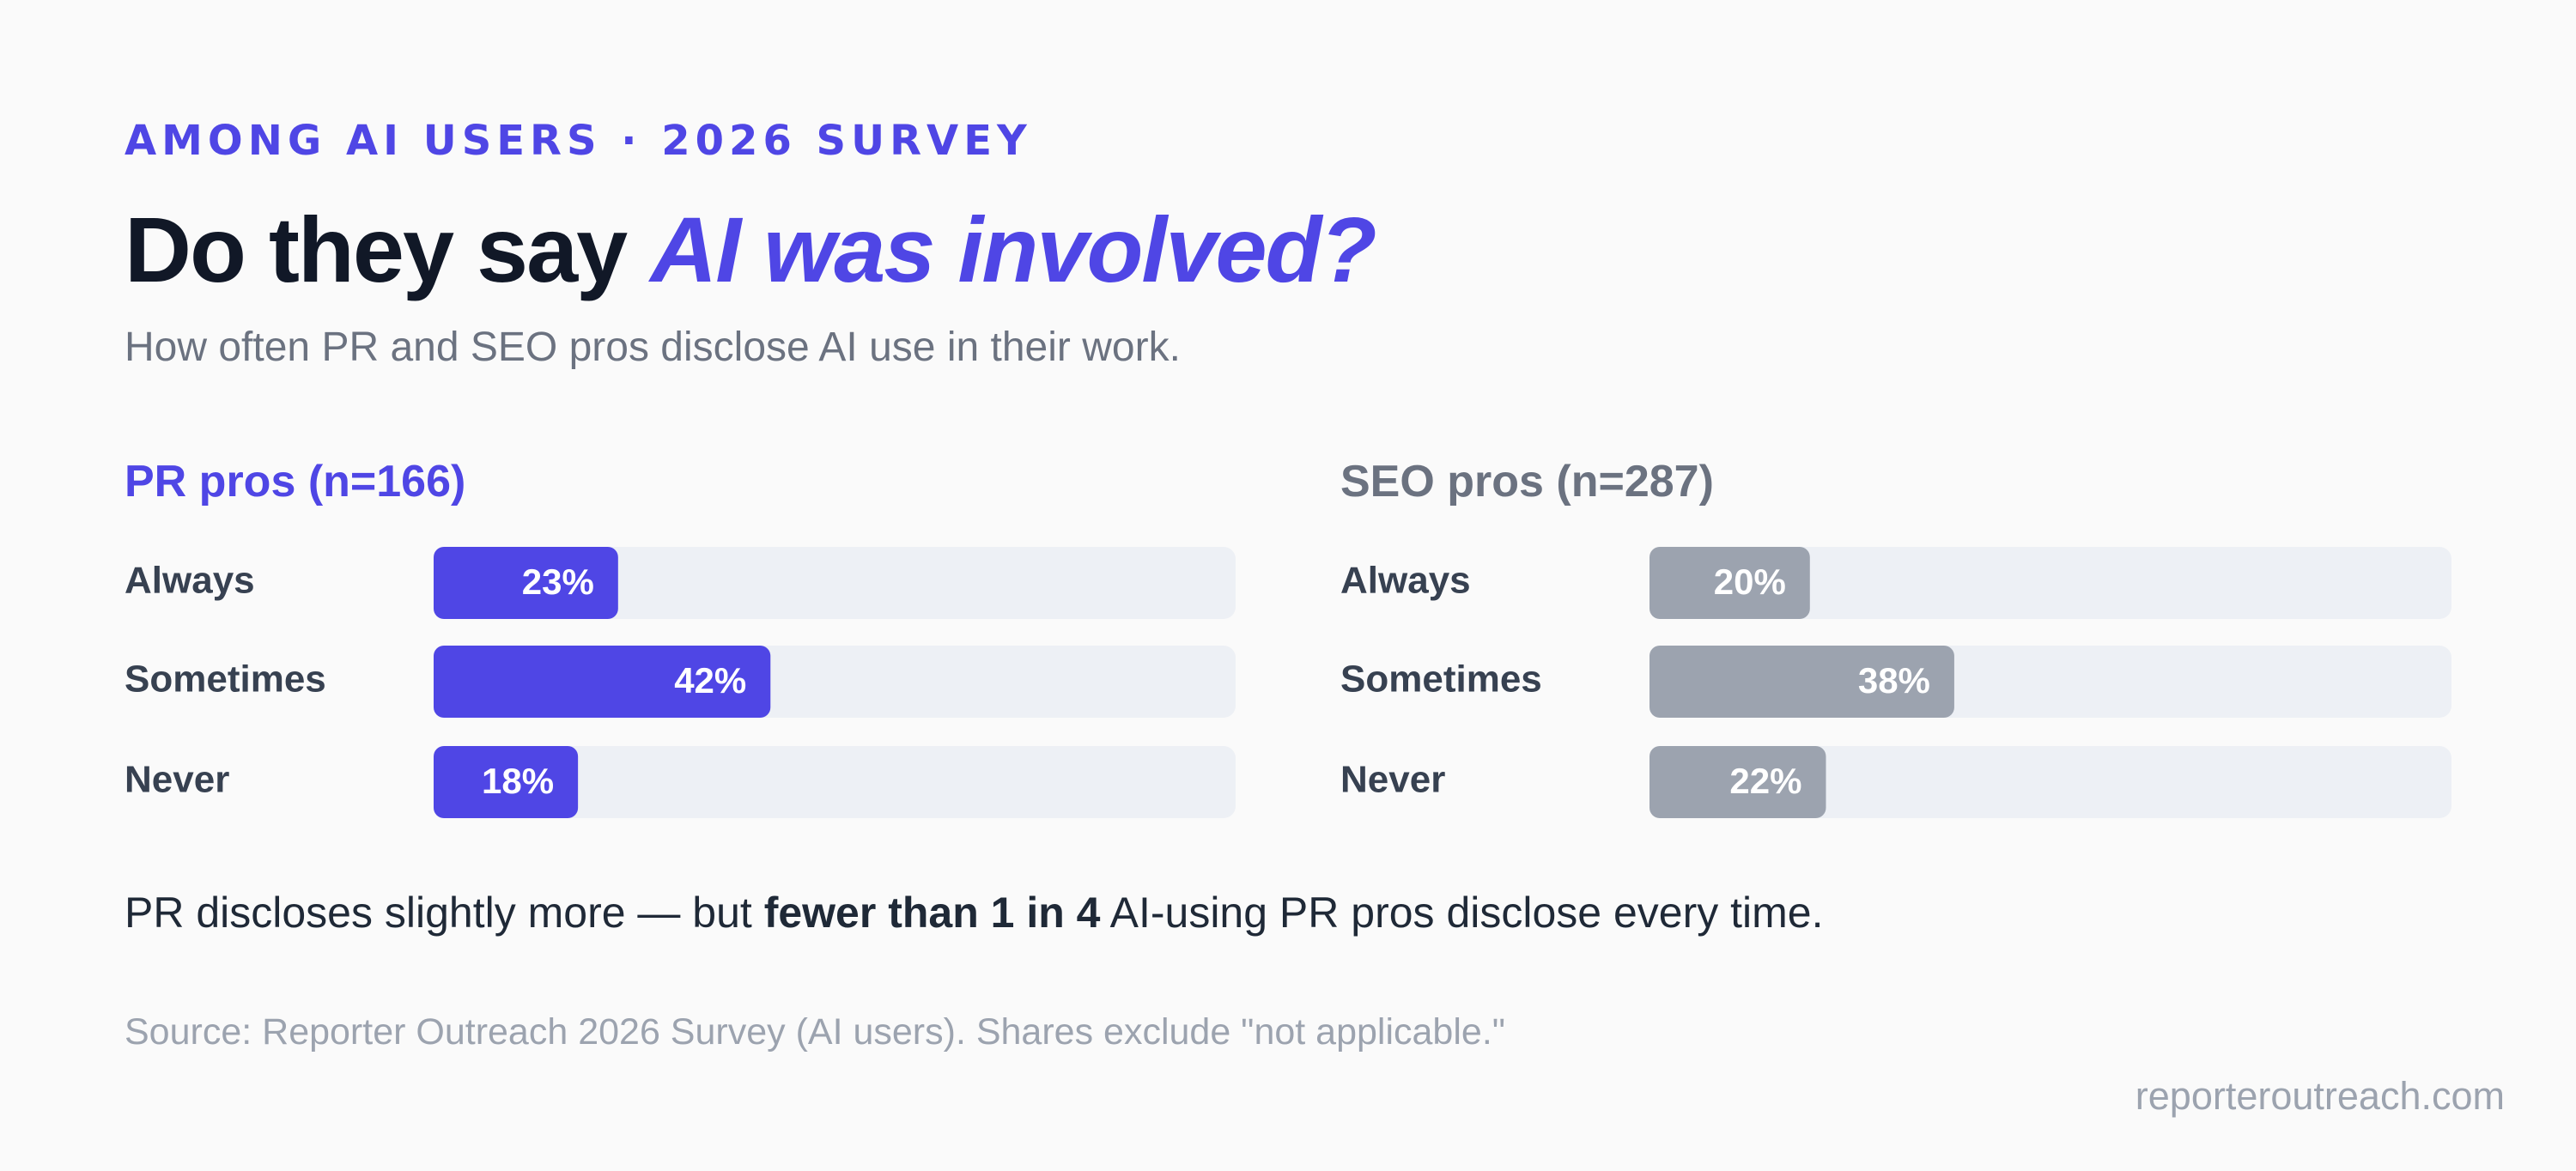 This screenshot has height=1171, width=2576. What do you see at coordinates (1462, 913) in the screenshot?
I see `takeaway-text: AI-using PR pros disclose every time.` at bounding box center [1462, 913].